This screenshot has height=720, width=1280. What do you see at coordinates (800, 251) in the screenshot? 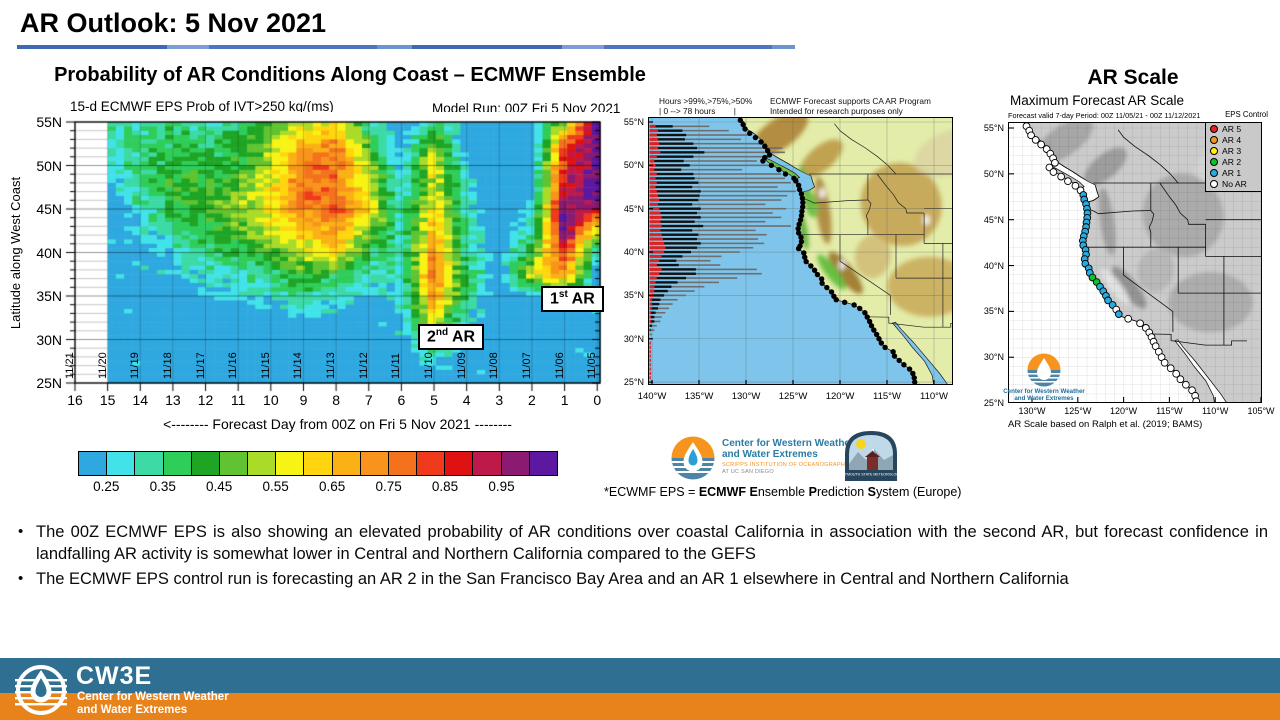
I see `map-frame` at bounding box center [800, 251].